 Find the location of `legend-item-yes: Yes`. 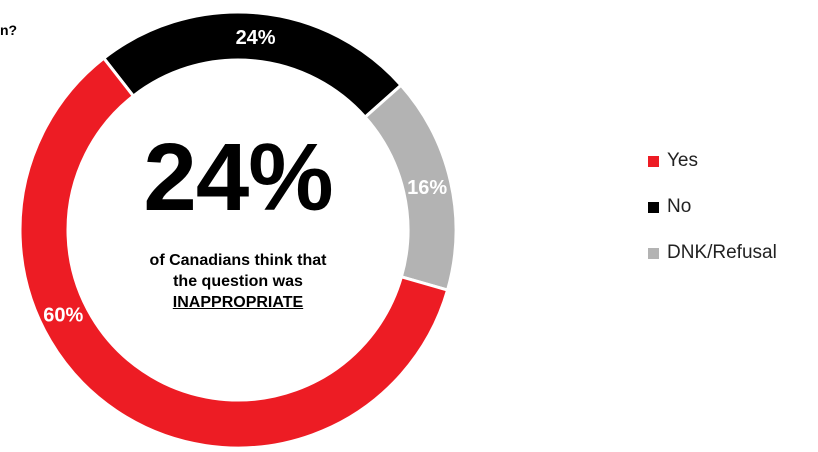

legend-item-yes: Yes is located at coordinates (712, 161).